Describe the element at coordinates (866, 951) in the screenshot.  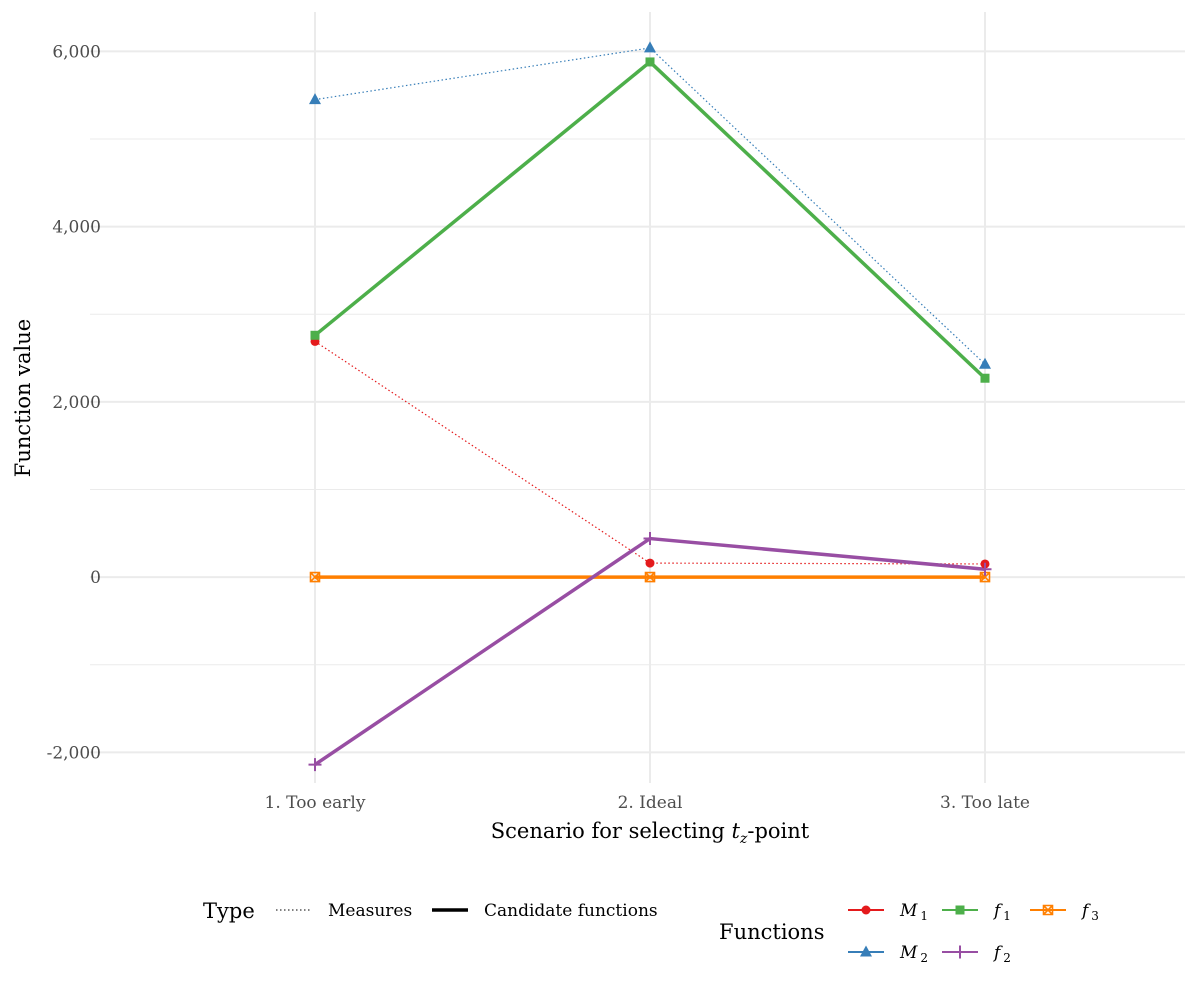
I see `legend-key-marker-M2` at that location.